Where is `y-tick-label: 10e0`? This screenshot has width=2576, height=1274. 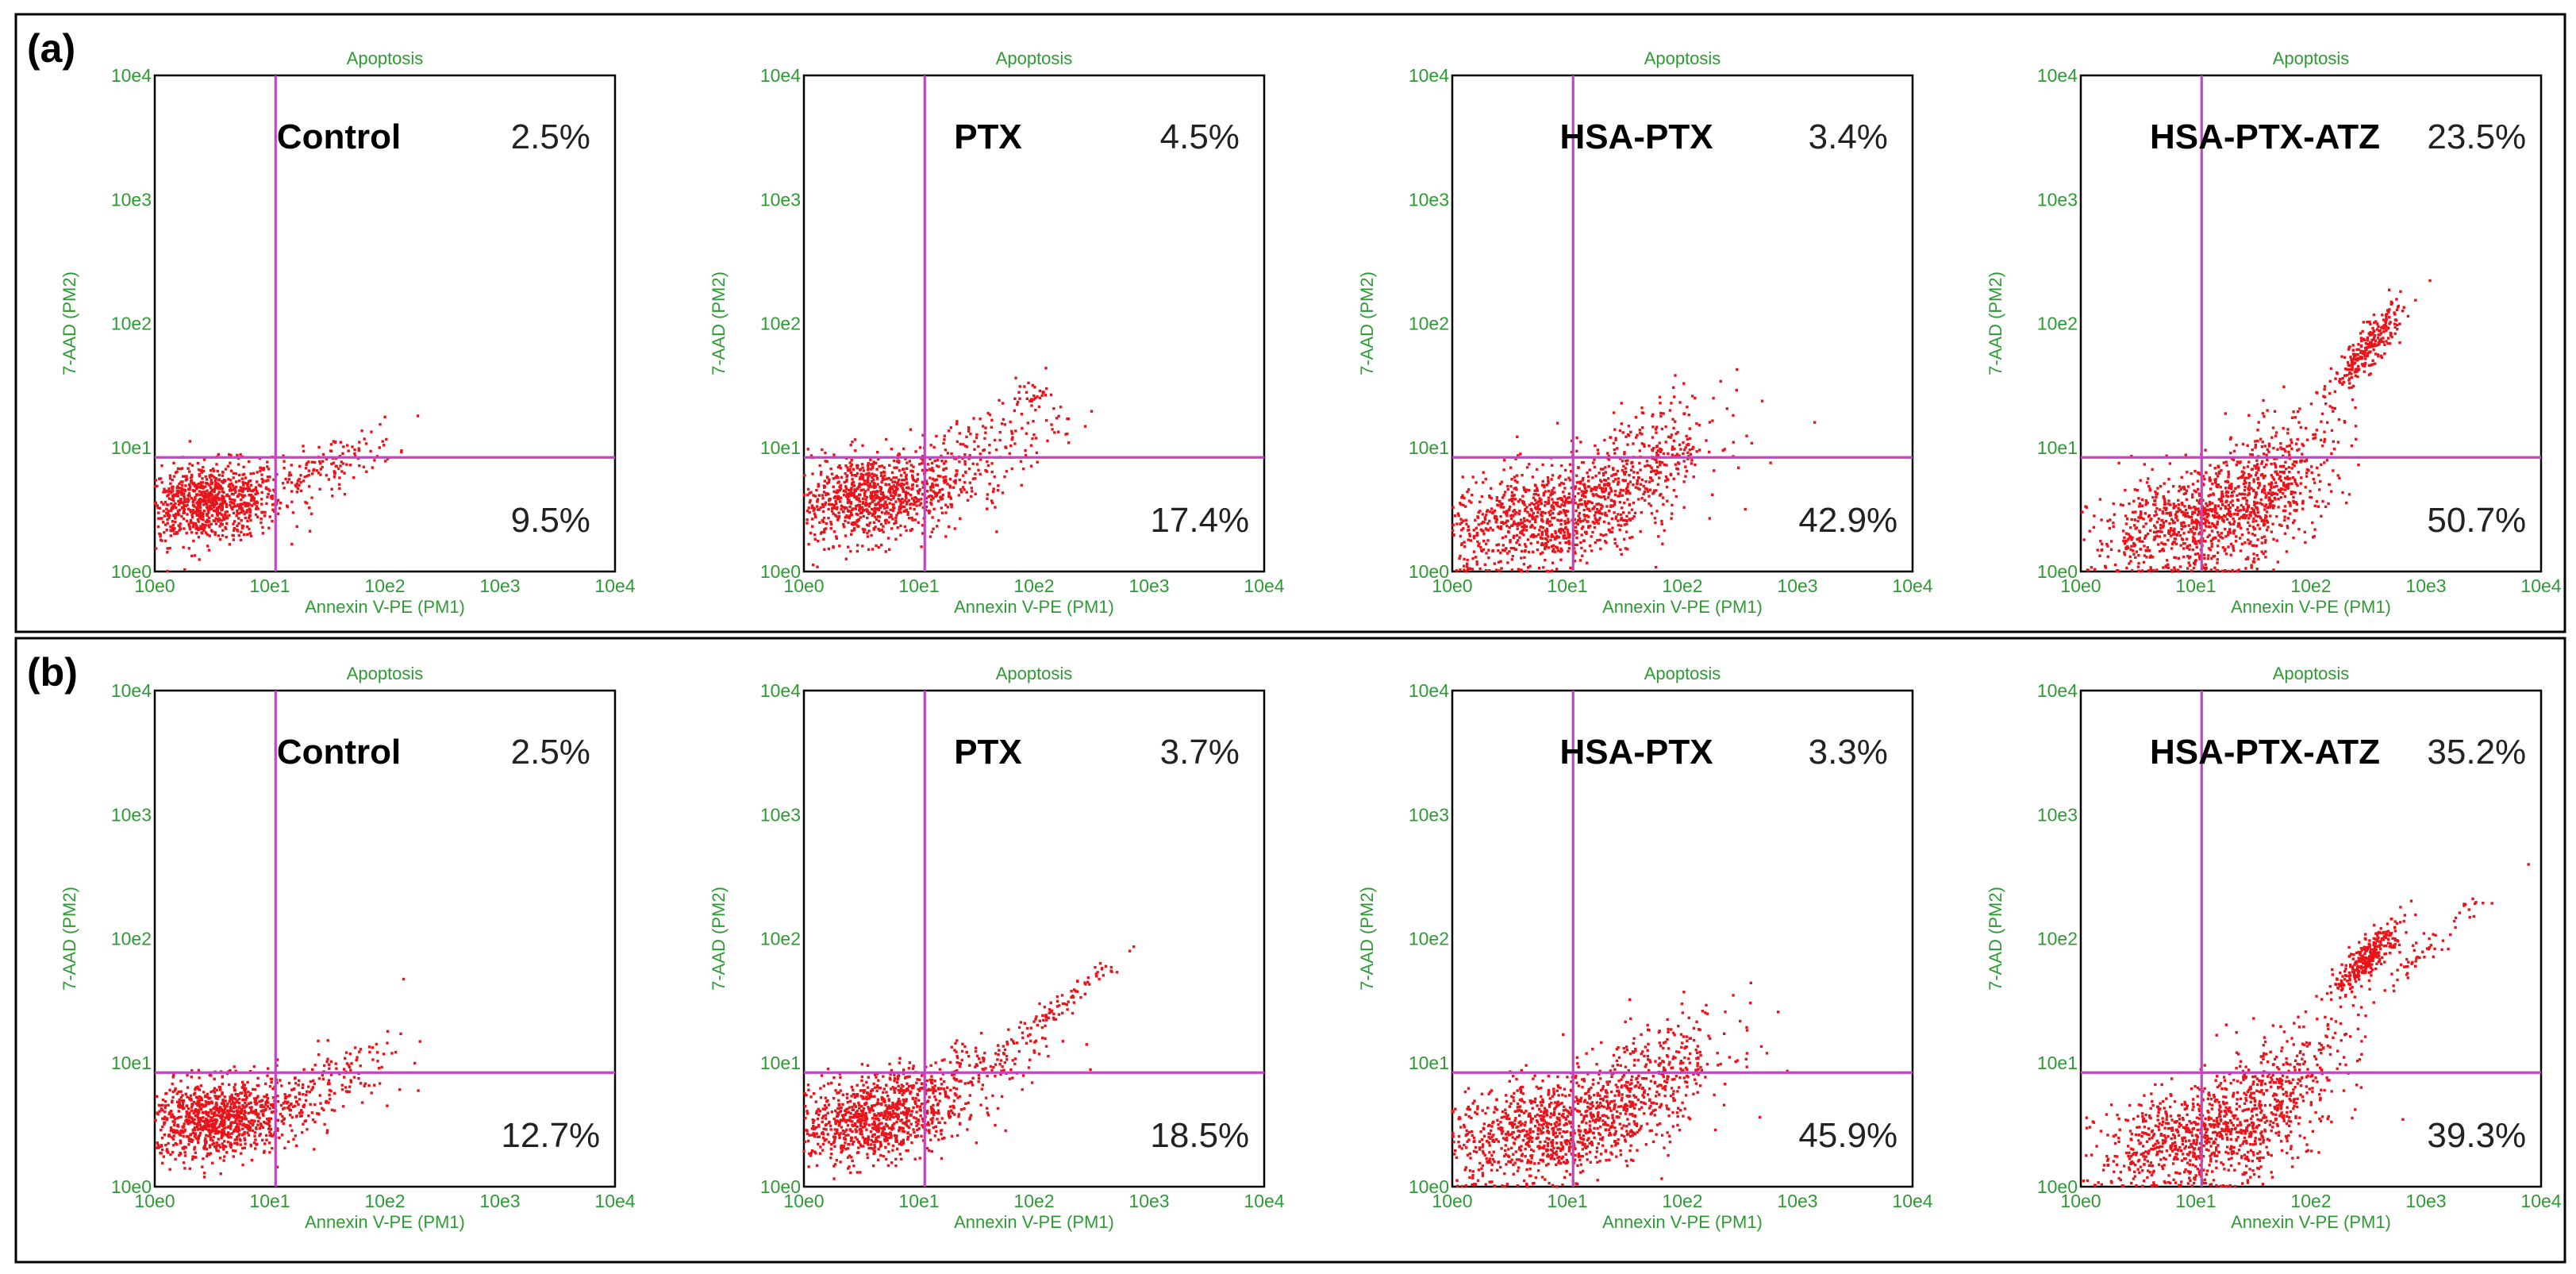
y-tick-label: 10e0 is located at coordinates (2057, 572).